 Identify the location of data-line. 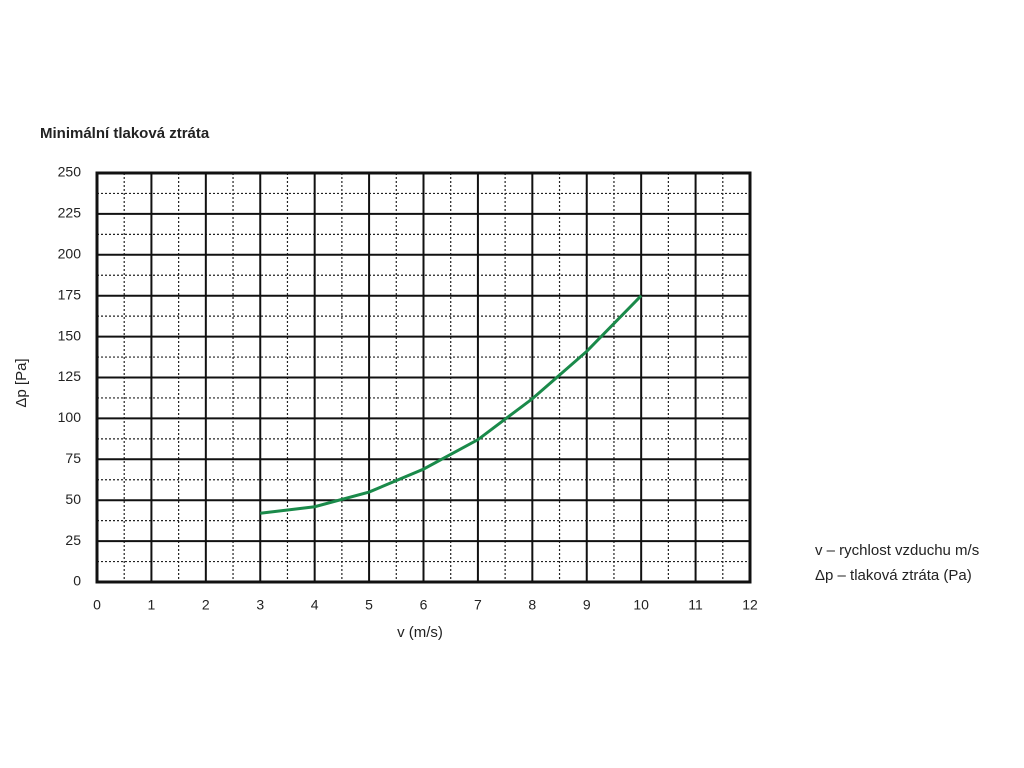
(451, 404).